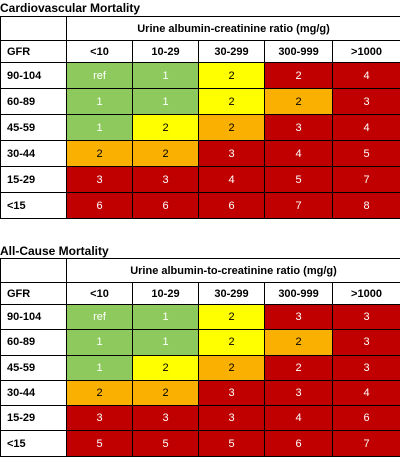  I want to click on table-row: 15-29 3 3 3 4 6, so click(200, 418).